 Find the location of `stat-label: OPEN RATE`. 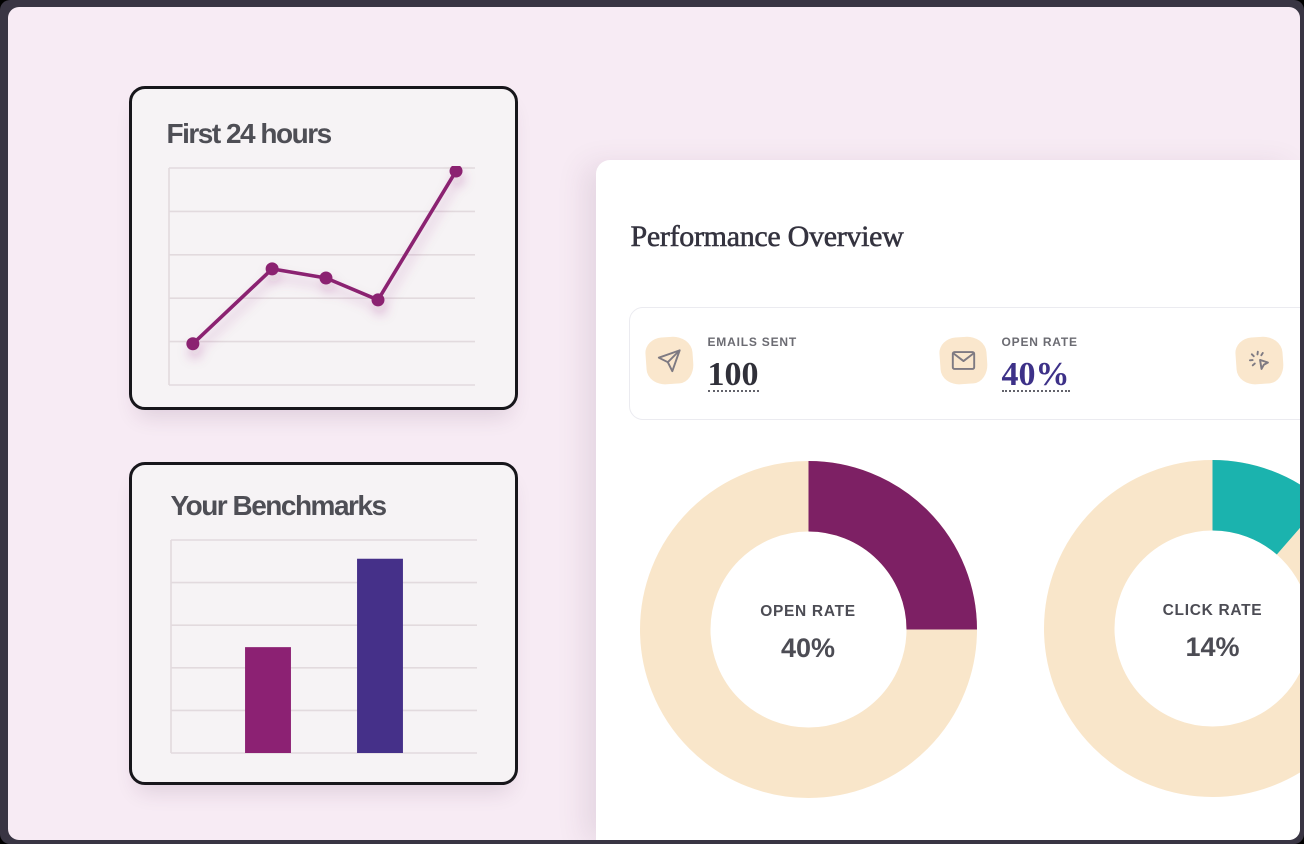

stat-label: OPEN RATE is located at coordinates (1039, 342).